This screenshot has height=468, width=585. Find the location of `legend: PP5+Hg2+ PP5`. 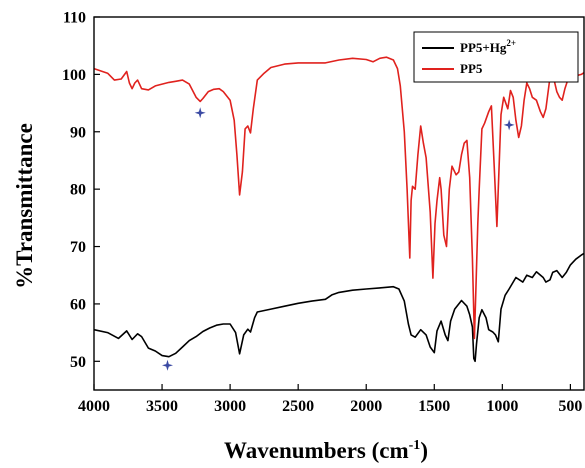

legend: PP5+Hg2+ PP5 is located at coordinates (496, 57).